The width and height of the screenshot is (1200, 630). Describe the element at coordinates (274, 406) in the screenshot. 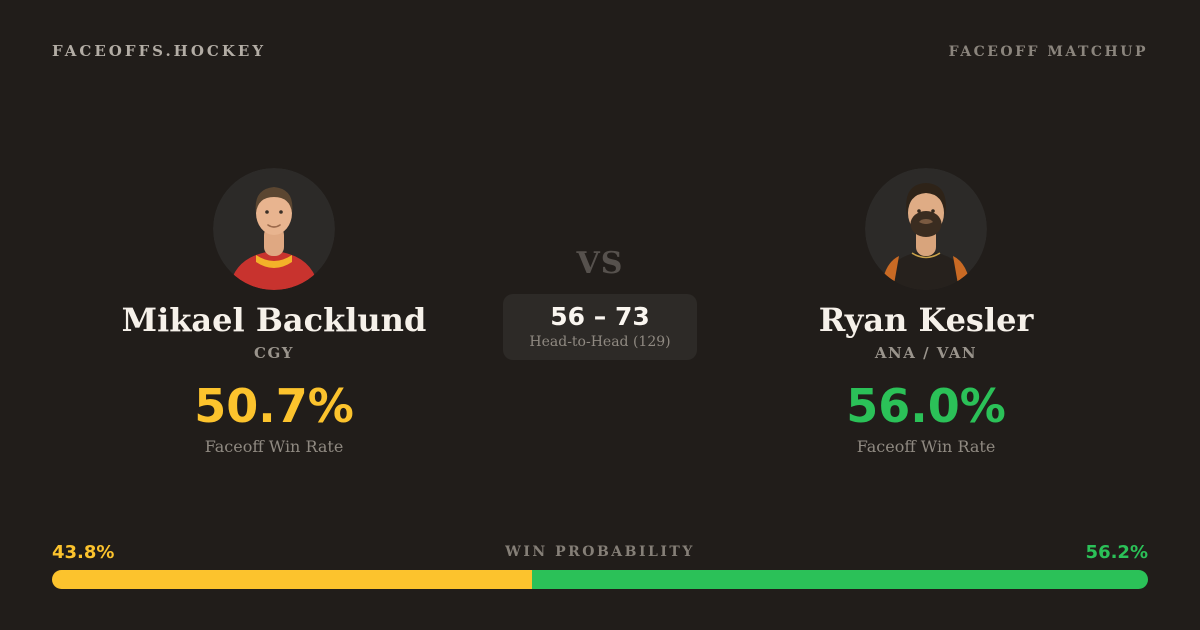

I see `win-rate-value-left: 50.7%` at that location.